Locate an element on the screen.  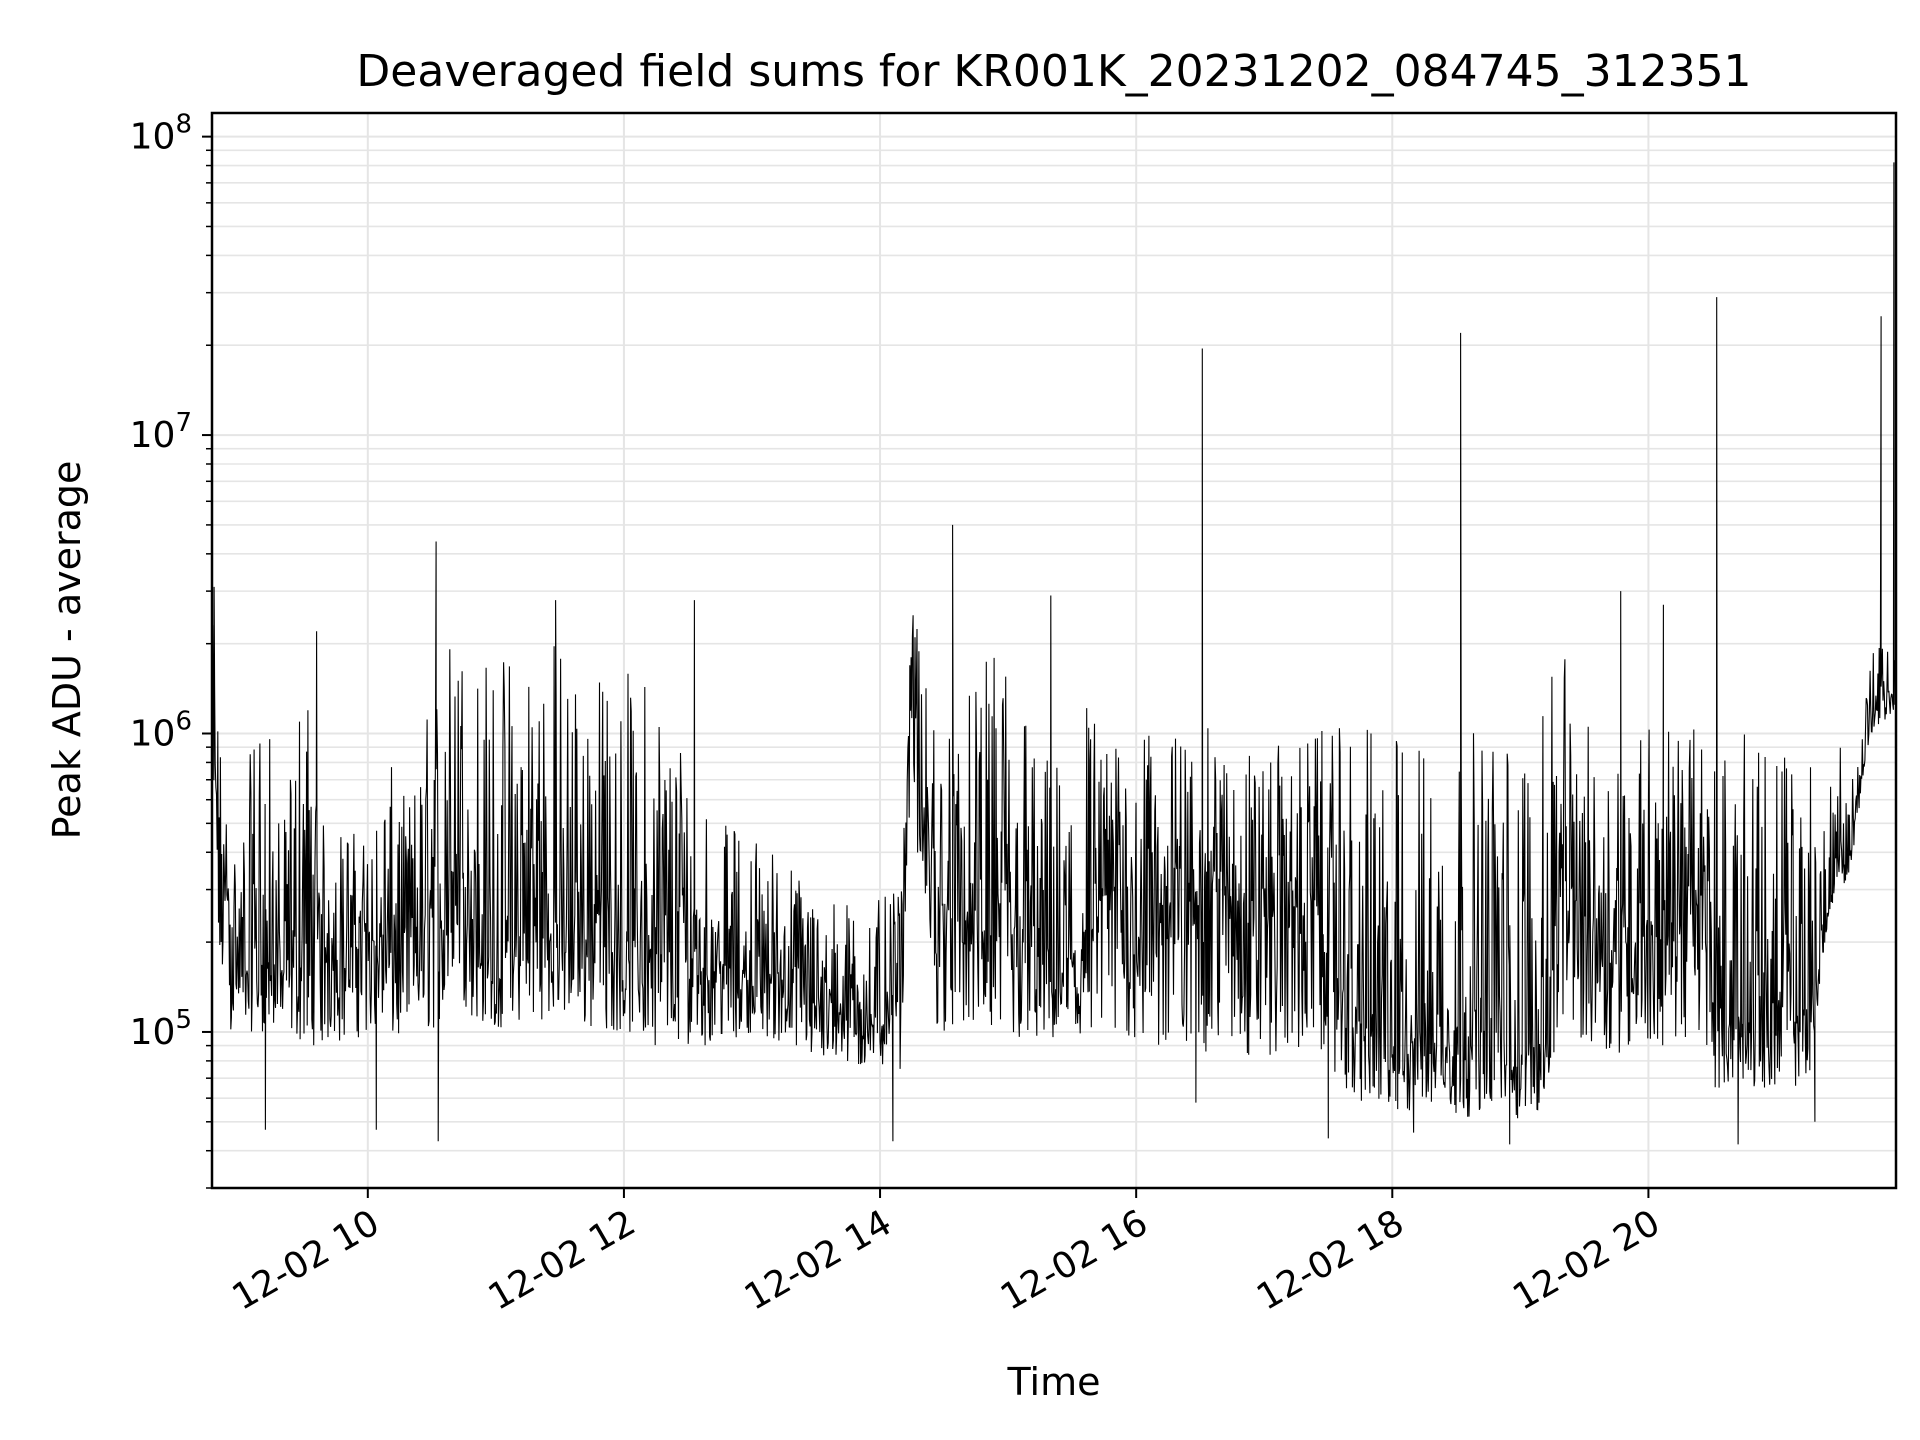
y-tick-label: 10⁵ is located at coordinates (161, 1029).